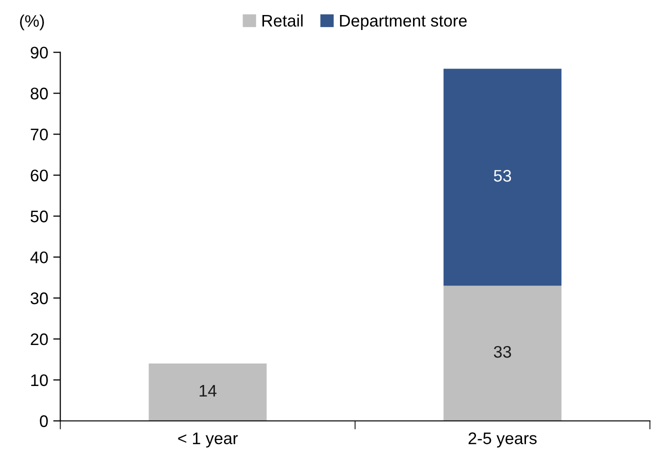 This screenshot has width=670, height=455. I want to click on data-label: 14, so click(208, 391).